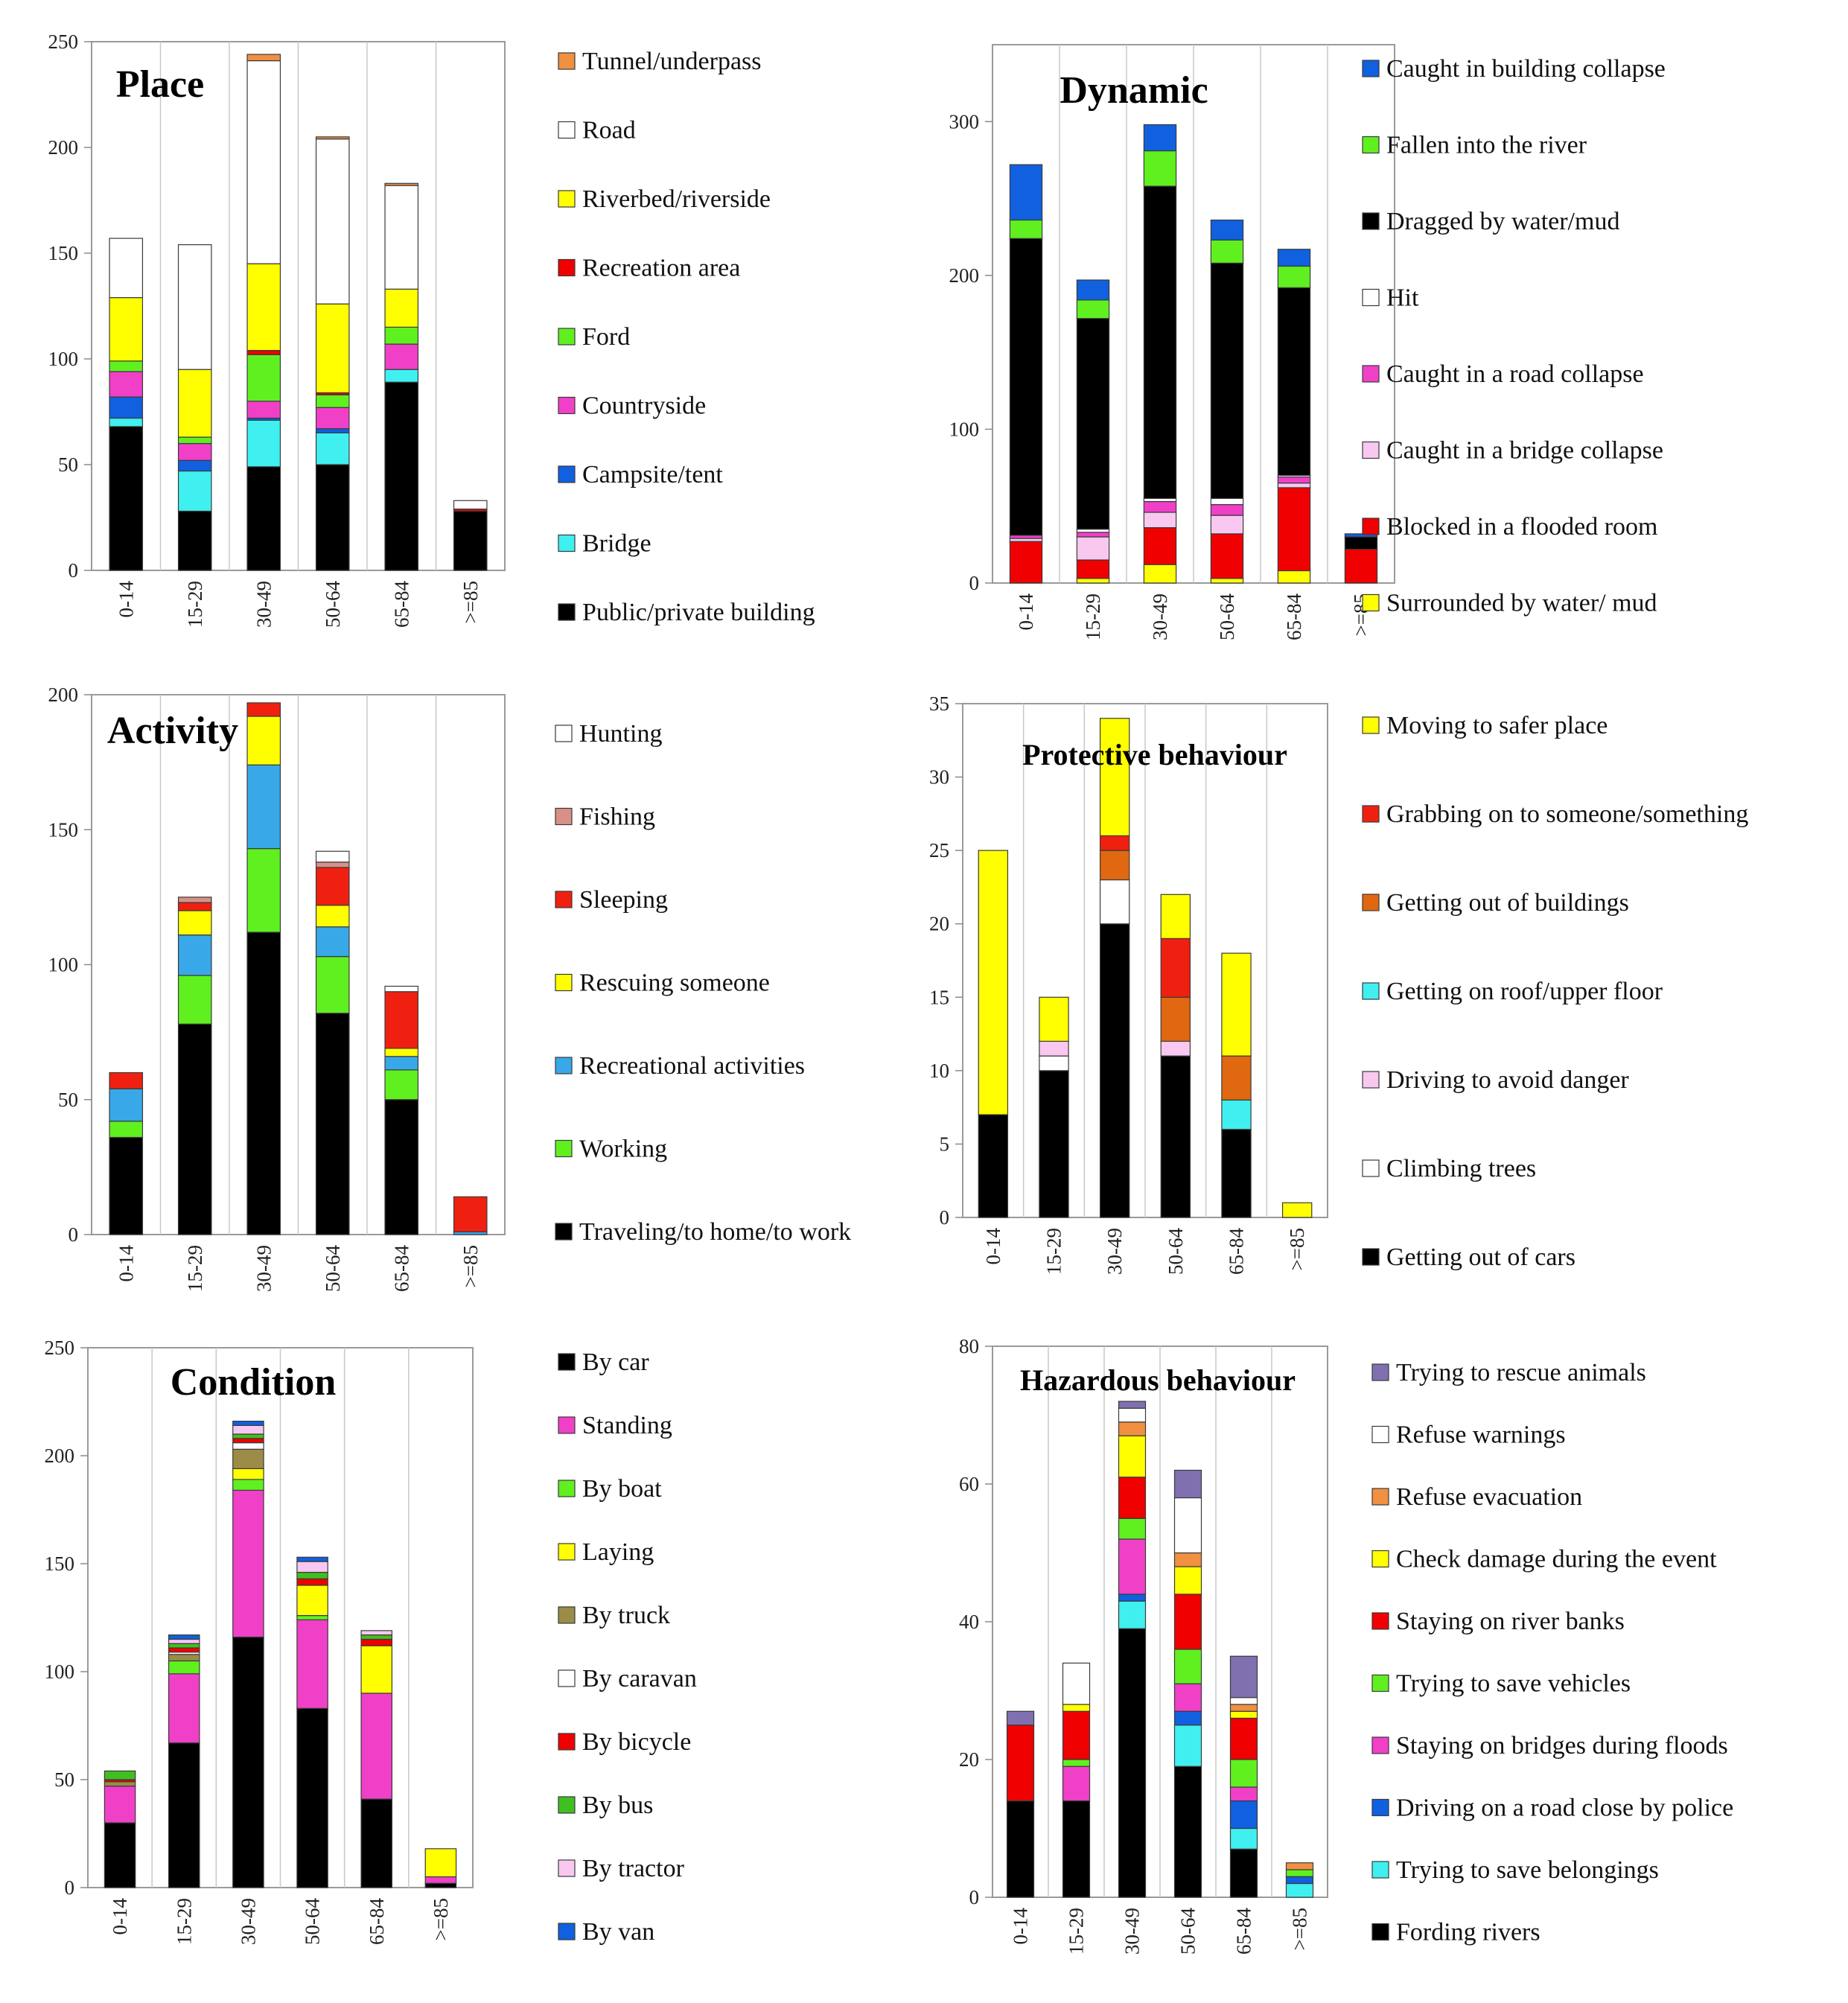  What do you see at coordinates (63, 359) in the screenshot?
I see `y-tick-label: 100` at bounding box center [63, 359].